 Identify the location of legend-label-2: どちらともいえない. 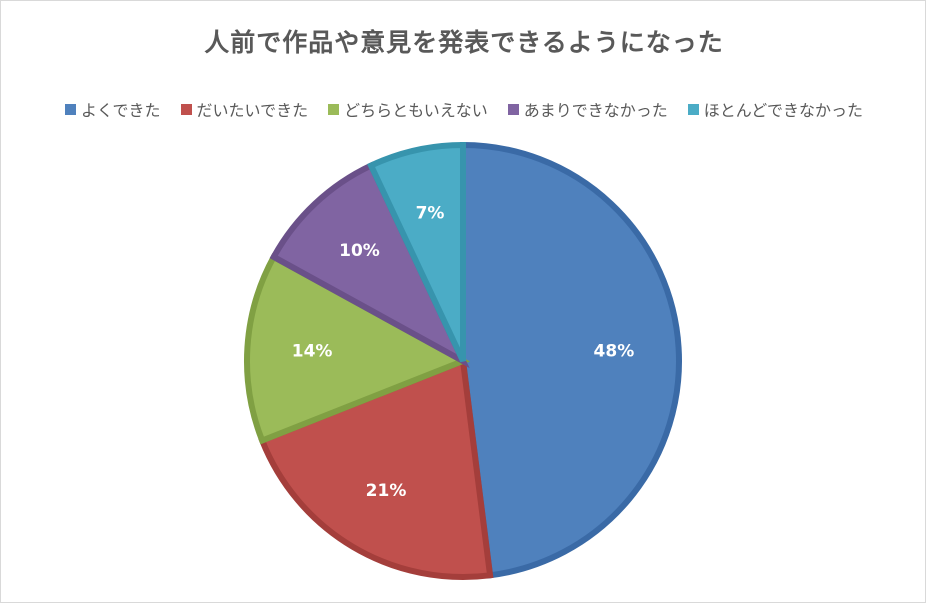
(416, 110).